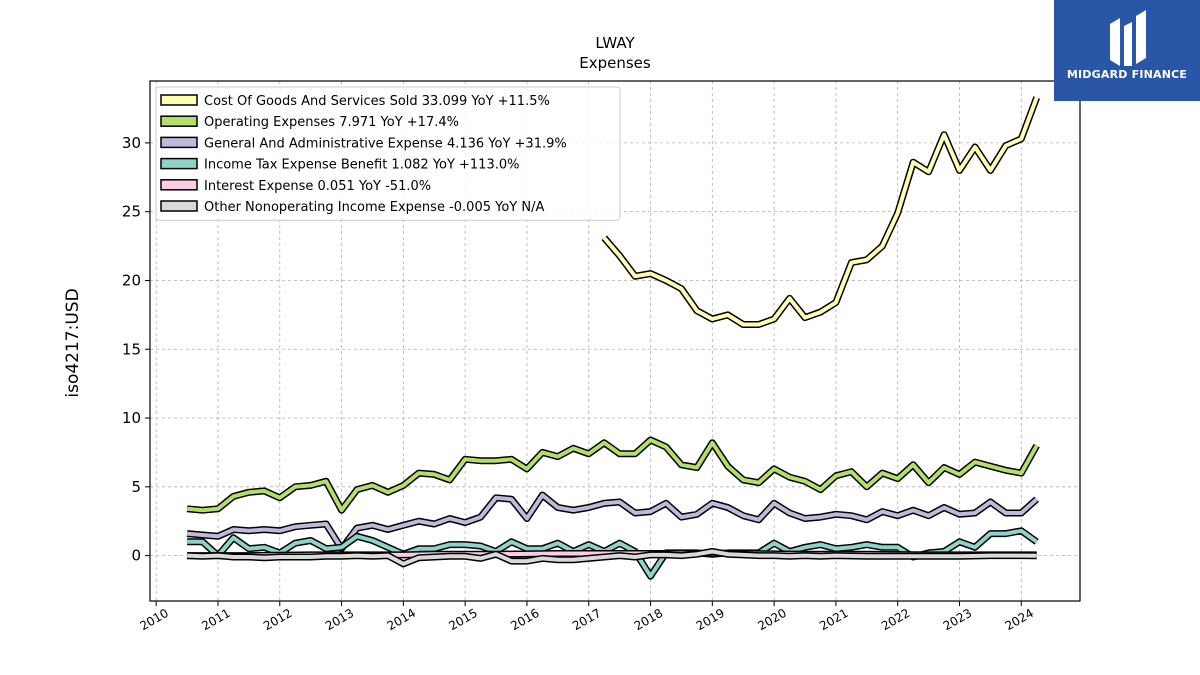 This screenshot has width=1200, height=675. Describe the element at coordinates (1127, 74) in the screenshot. I see `brand-name: MIDGARD FINANCE` at that location.